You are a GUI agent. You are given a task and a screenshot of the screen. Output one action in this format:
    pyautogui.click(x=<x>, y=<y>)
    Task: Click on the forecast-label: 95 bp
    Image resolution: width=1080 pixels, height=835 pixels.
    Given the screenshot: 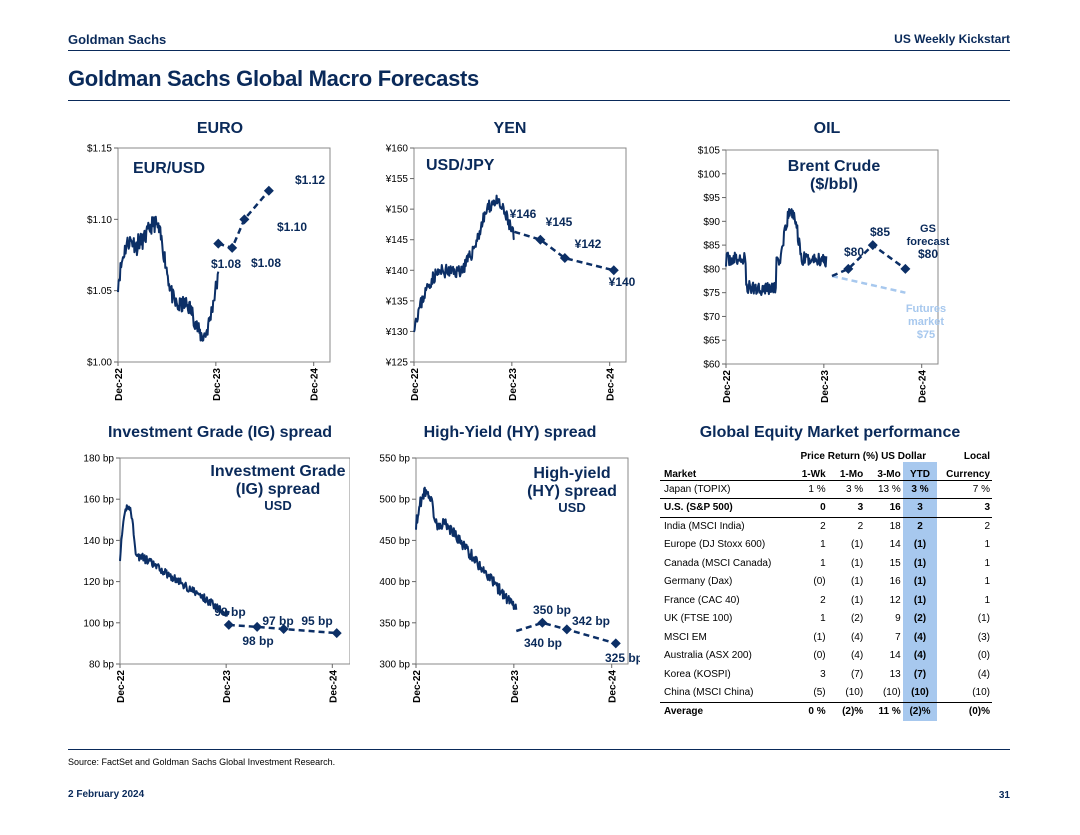 What is the action you would take?
    pyautogui.click(x=316, y=621)
    